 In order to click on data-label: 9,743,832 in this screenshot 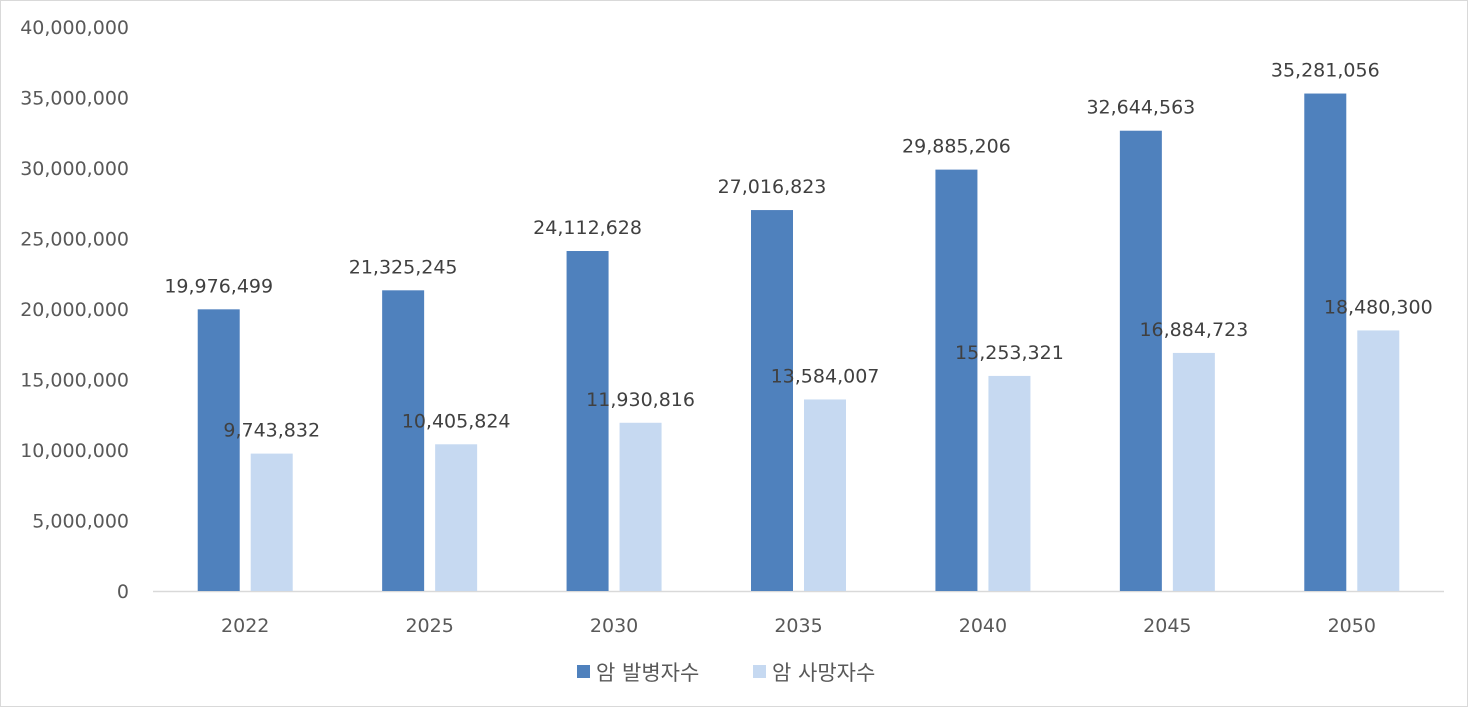, I will do `click(271, 431)`.